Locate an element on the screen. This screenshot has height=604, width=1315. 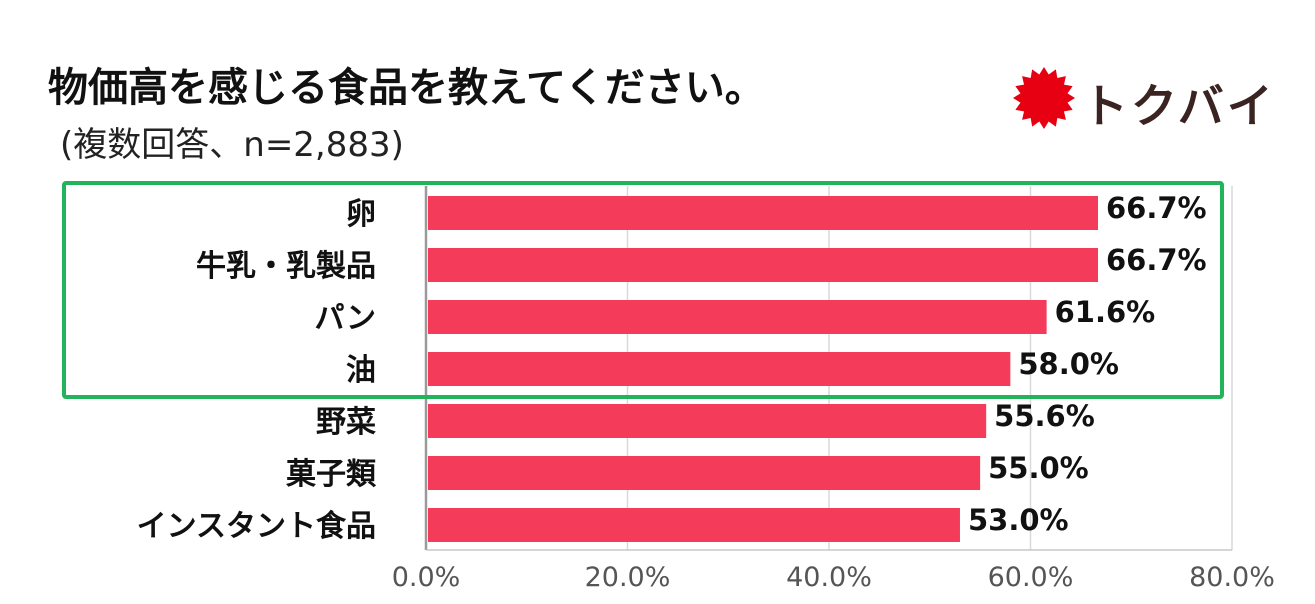
value-label: 58.0% is located at coordinates (1068, 364).